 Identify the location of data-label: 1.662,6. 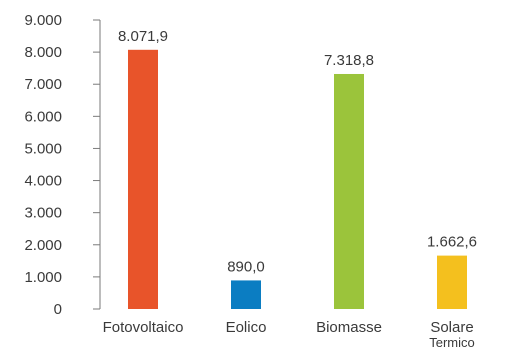
(452, 242).